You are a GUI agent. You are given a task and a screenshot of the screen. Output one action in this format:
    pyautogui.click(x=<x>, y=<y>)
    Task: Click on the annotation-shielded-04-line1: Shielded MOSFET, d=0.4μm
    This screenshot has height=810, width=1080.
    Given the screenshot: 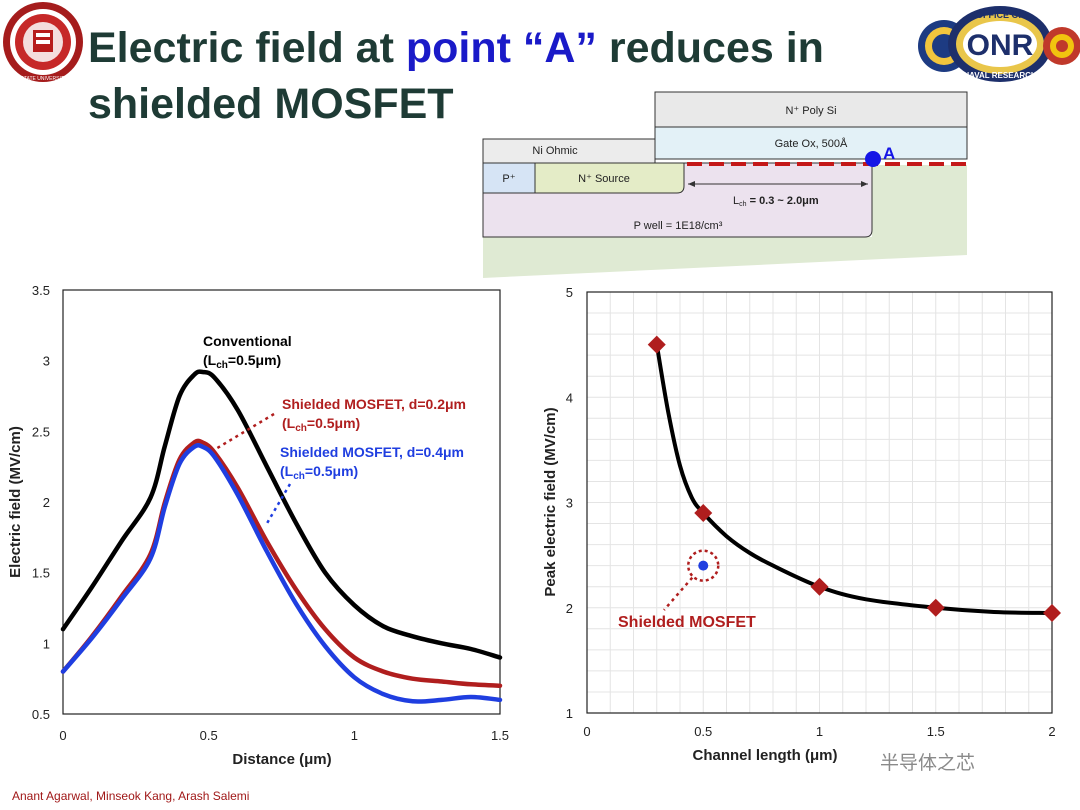 What is the action you would take?
    pyautogui.click(x=372, y=452)
    